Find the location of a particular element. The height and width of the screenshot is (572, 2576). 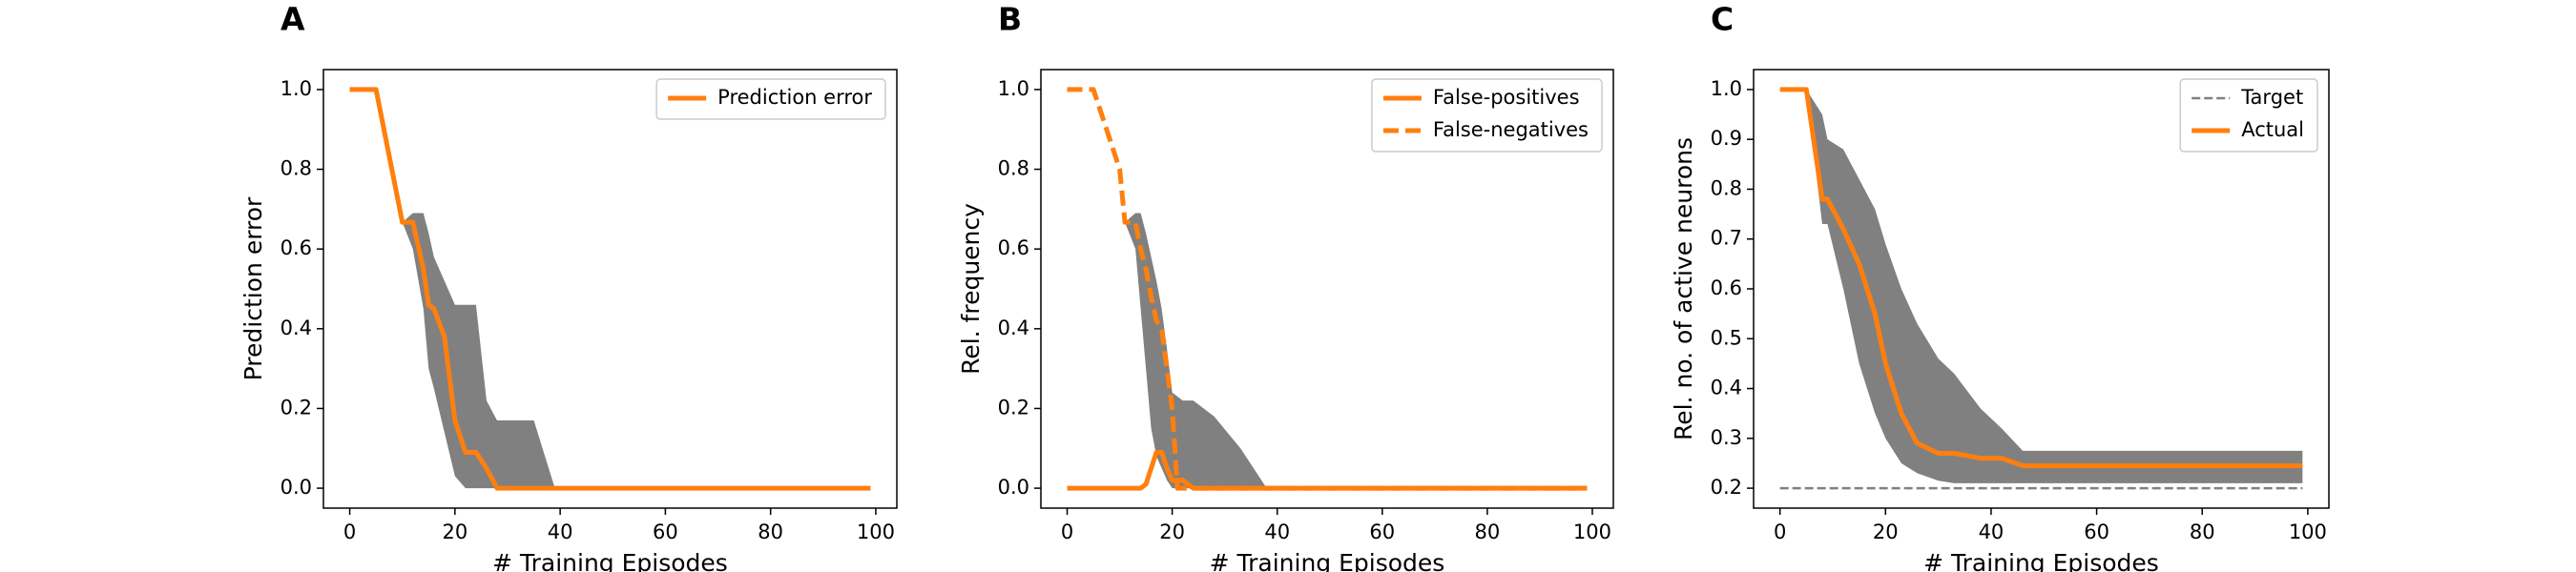

y-axis-label: Prediction error is located at coordinates (253, 288).